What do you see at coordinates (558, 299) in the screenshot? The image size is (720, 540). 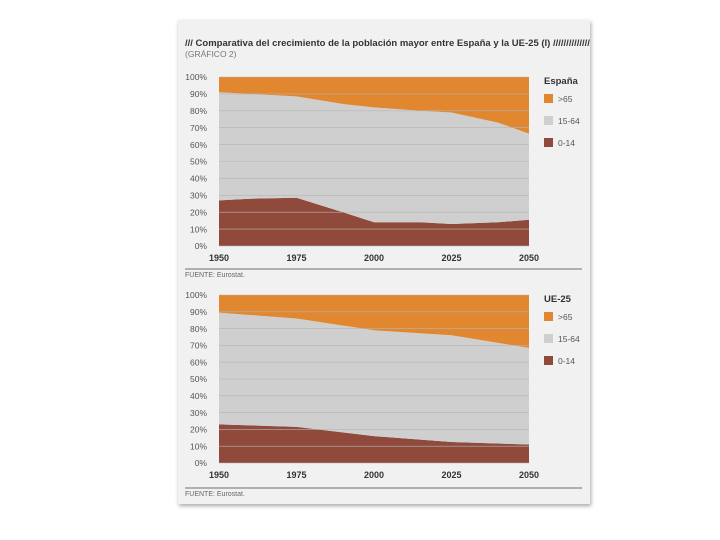 I see `legend-title: UE-25` at bounding box center [558, 299].